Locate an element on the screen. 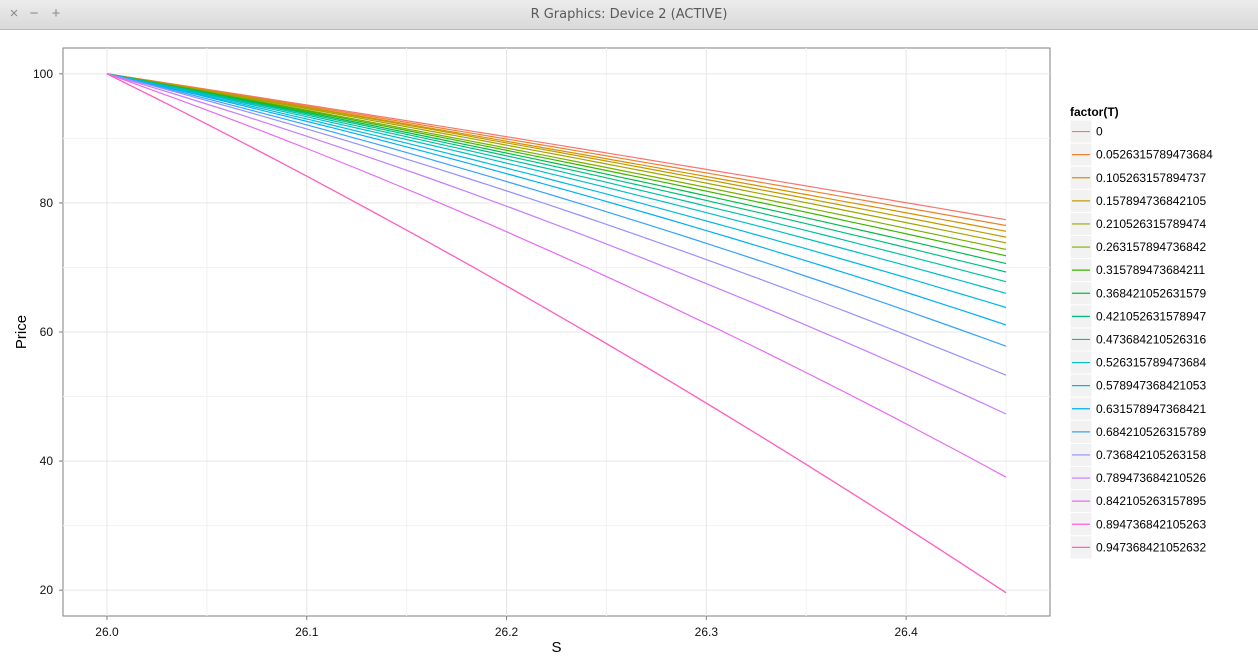 The height and width of the screenshot is (667, 1258). title-bar: × − + R Graphics: Device 2 (ACTIVE) is located at coordinates (629, 15).